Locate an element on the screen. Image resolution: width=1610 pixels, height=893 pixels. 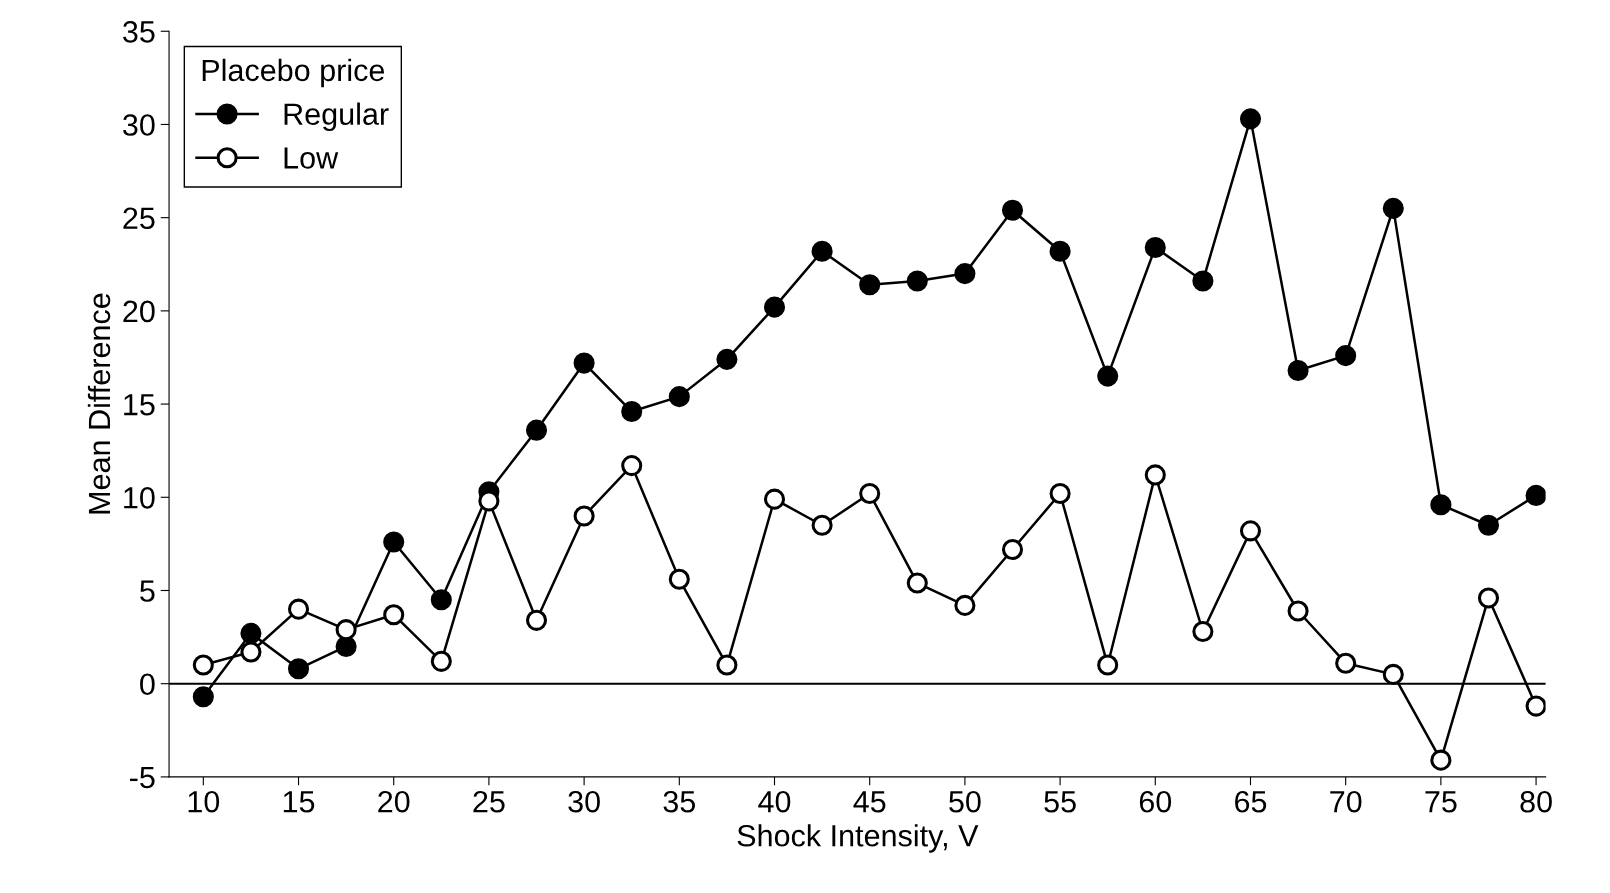
x-tick-label: 20 is located at coordinates (394, 801).